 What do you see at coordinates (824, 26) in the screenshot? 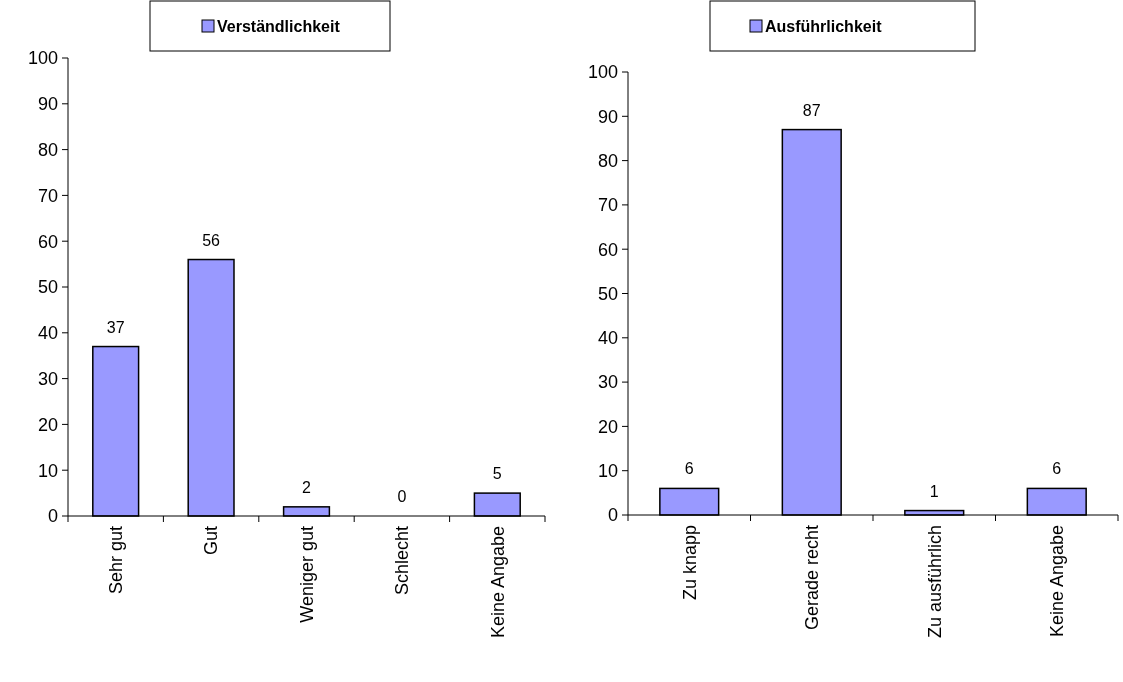
I see `legend-label: Ausführlichkeit` at bounding box center [824, 26].